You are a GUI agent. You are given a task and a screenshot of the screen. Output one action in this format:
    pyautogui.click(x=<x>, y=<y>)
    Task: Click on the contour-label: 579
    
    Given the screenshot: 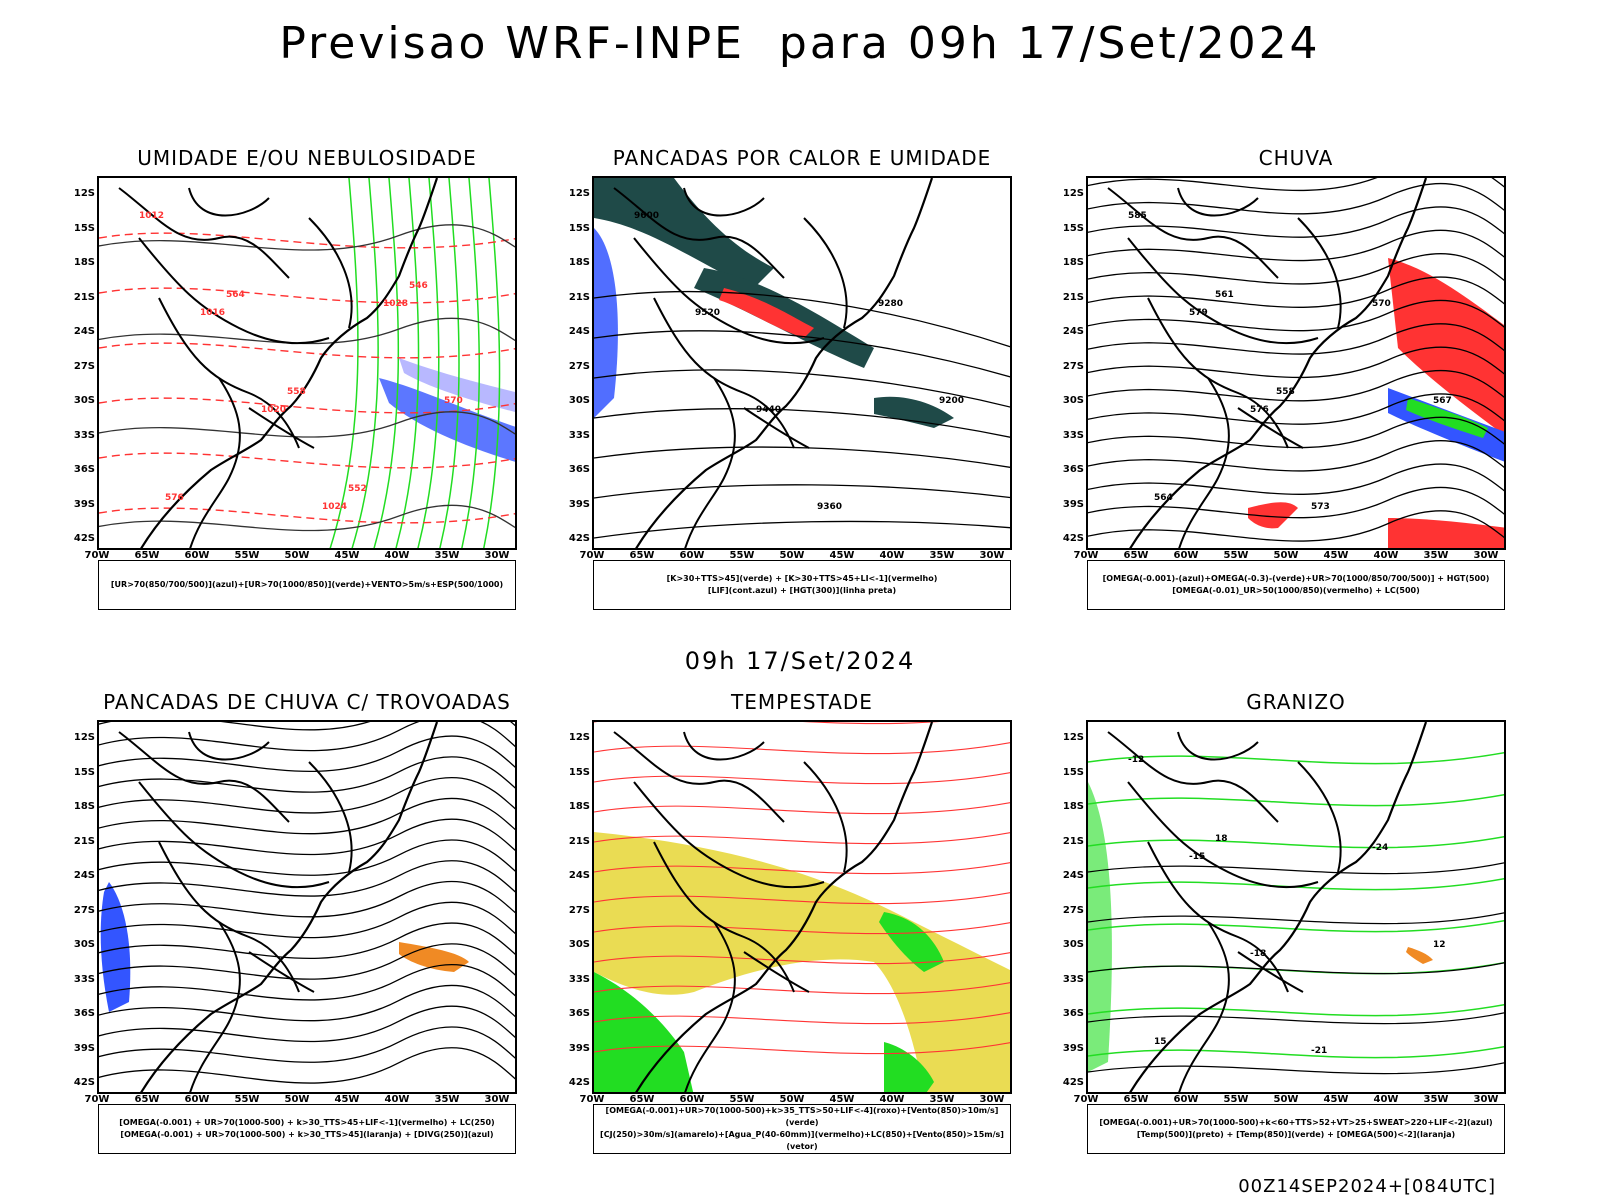 What is the action you would take?
    pyautogui.click(x=1198, y=313)
    